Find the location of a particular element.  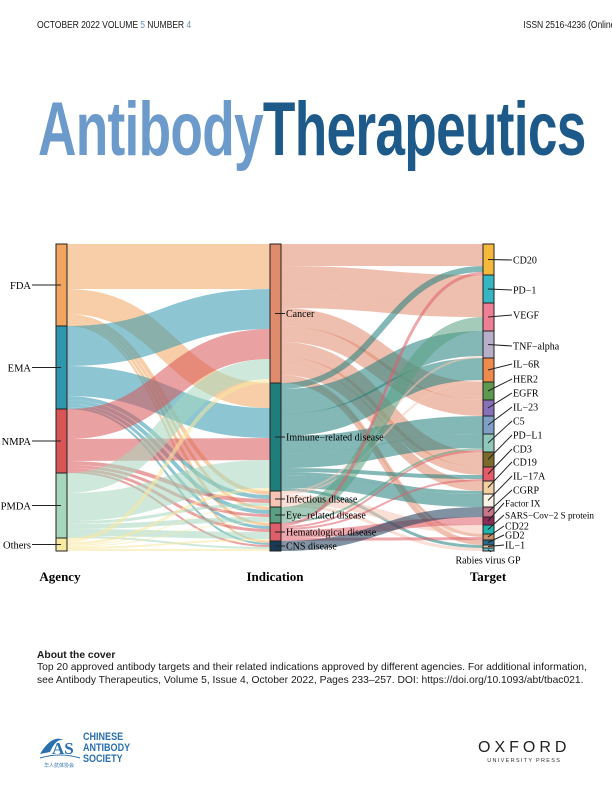

target-label: Rabies virus GP is located at coordinates (488, 561).